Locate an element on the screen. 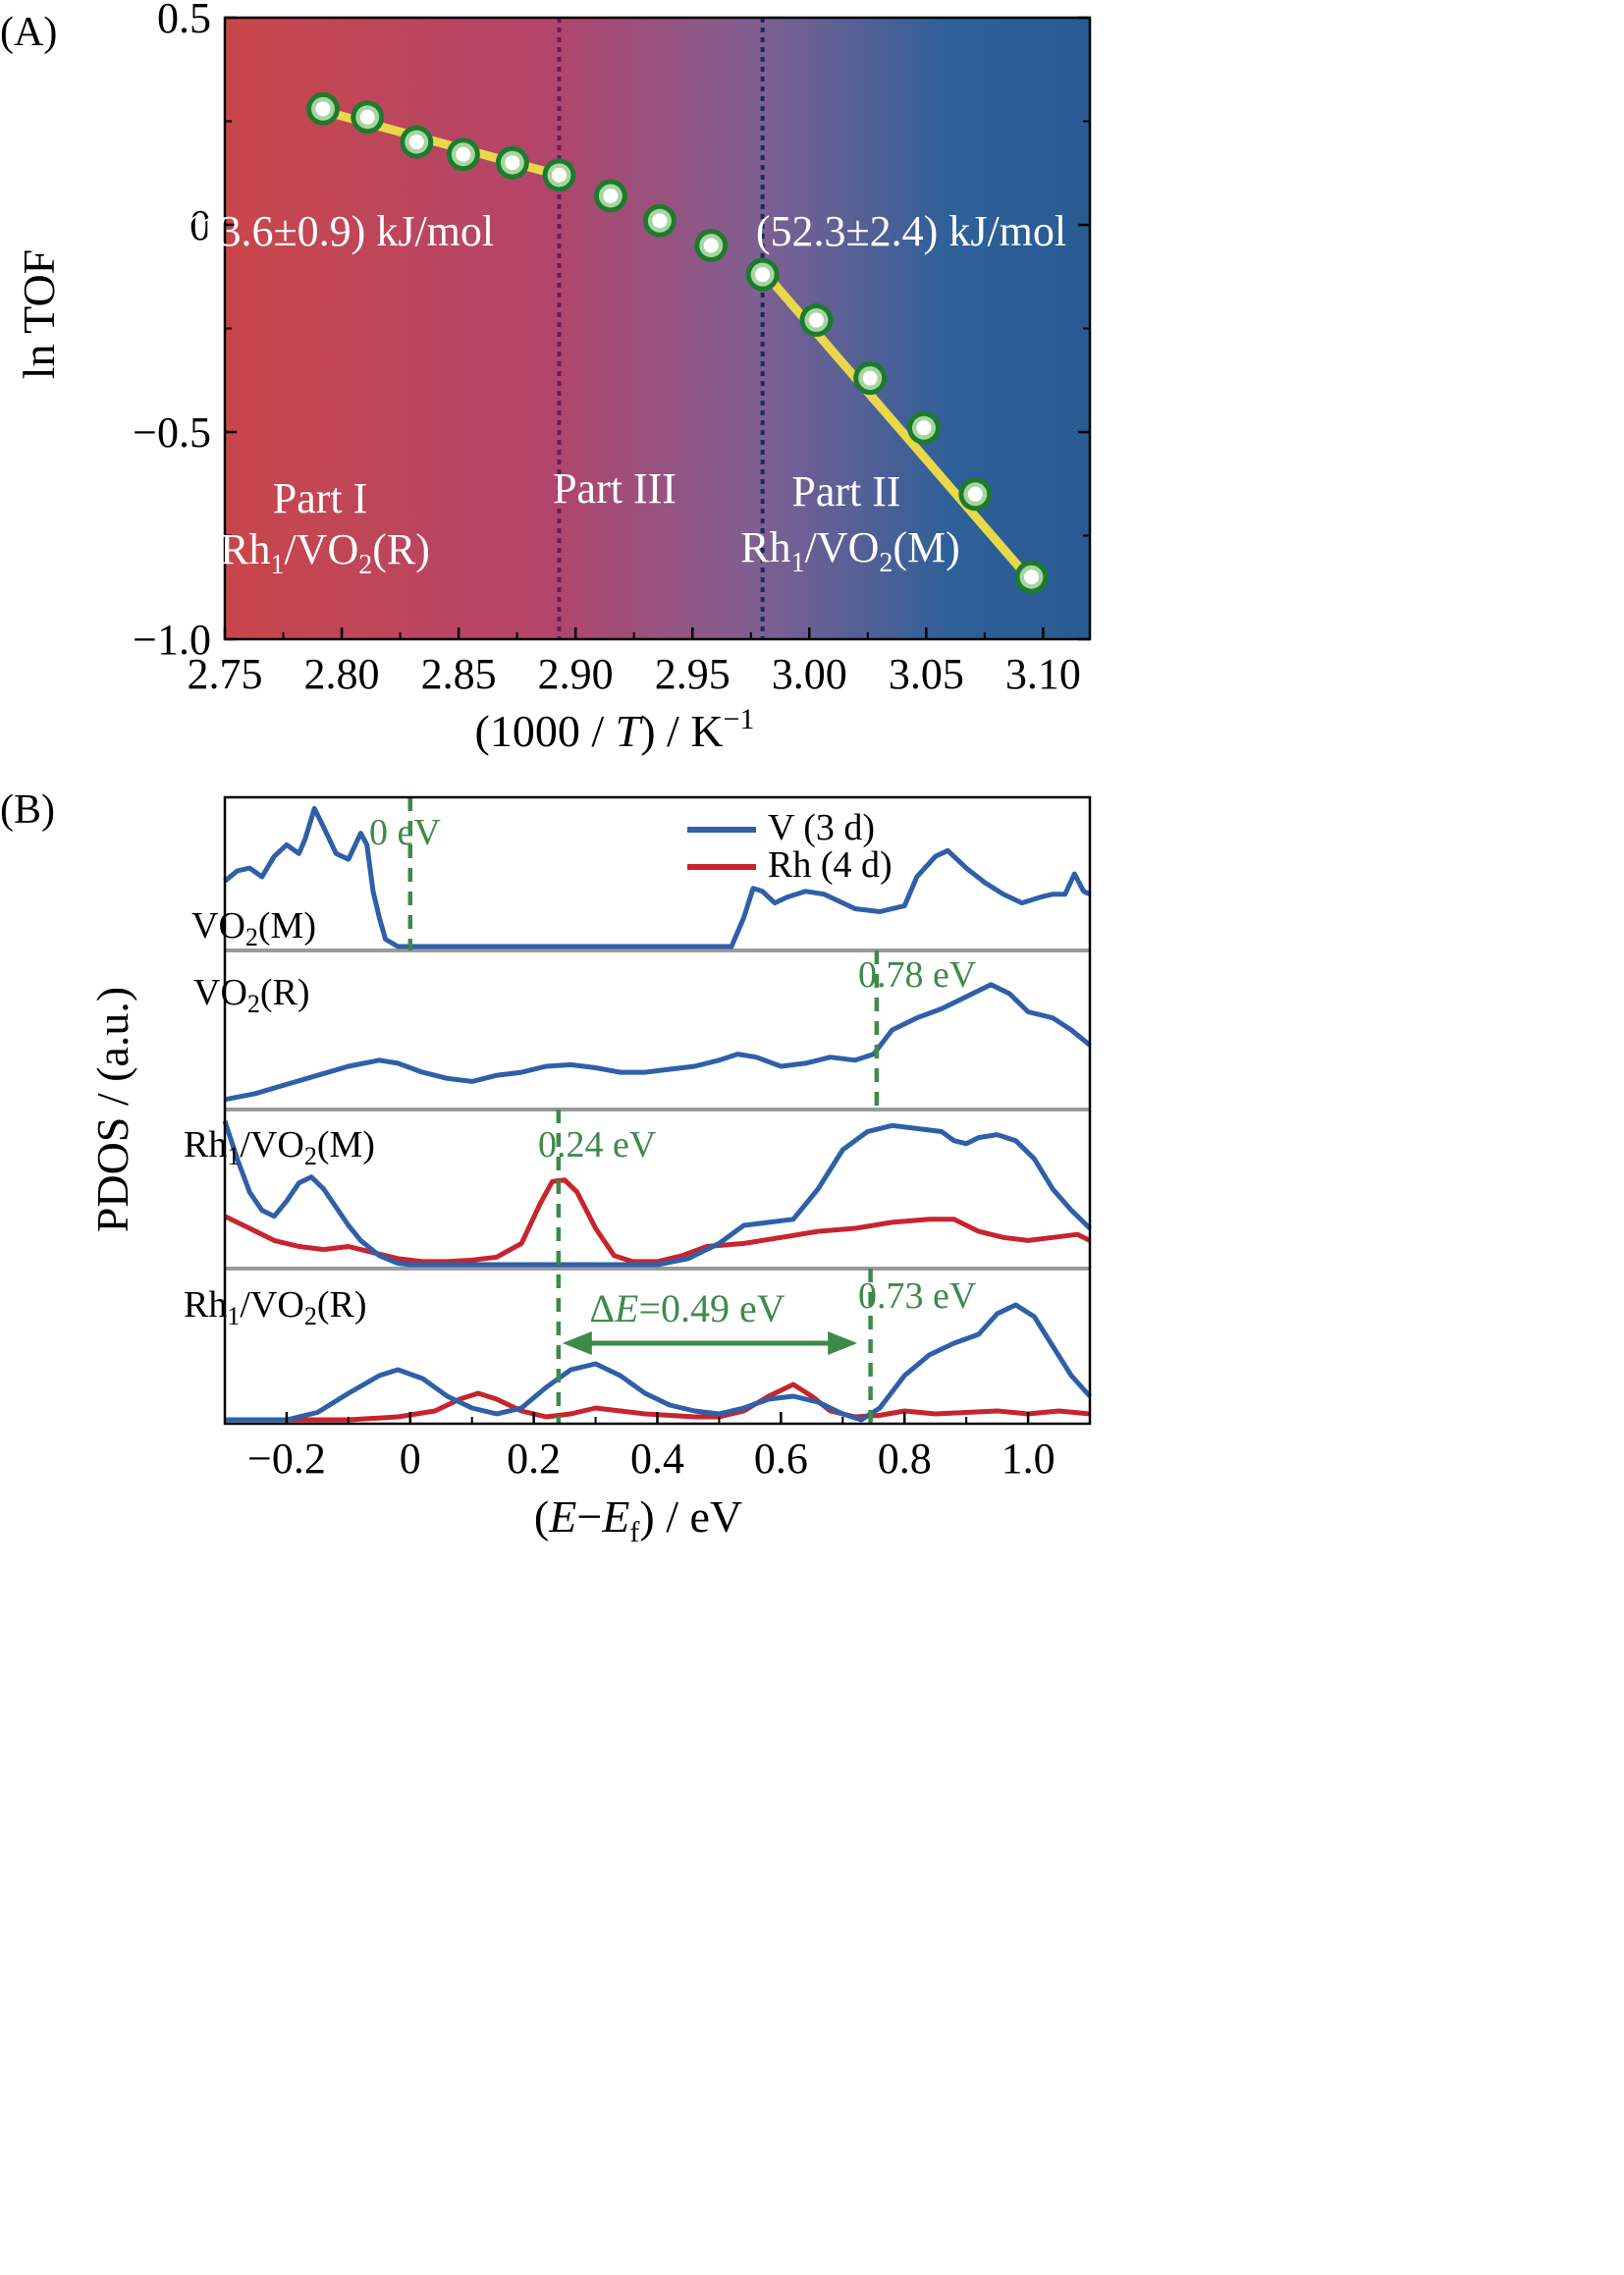 The image size is (1624, 2275). x-tick-label: 3.05 is located at coordinates (926, 674).